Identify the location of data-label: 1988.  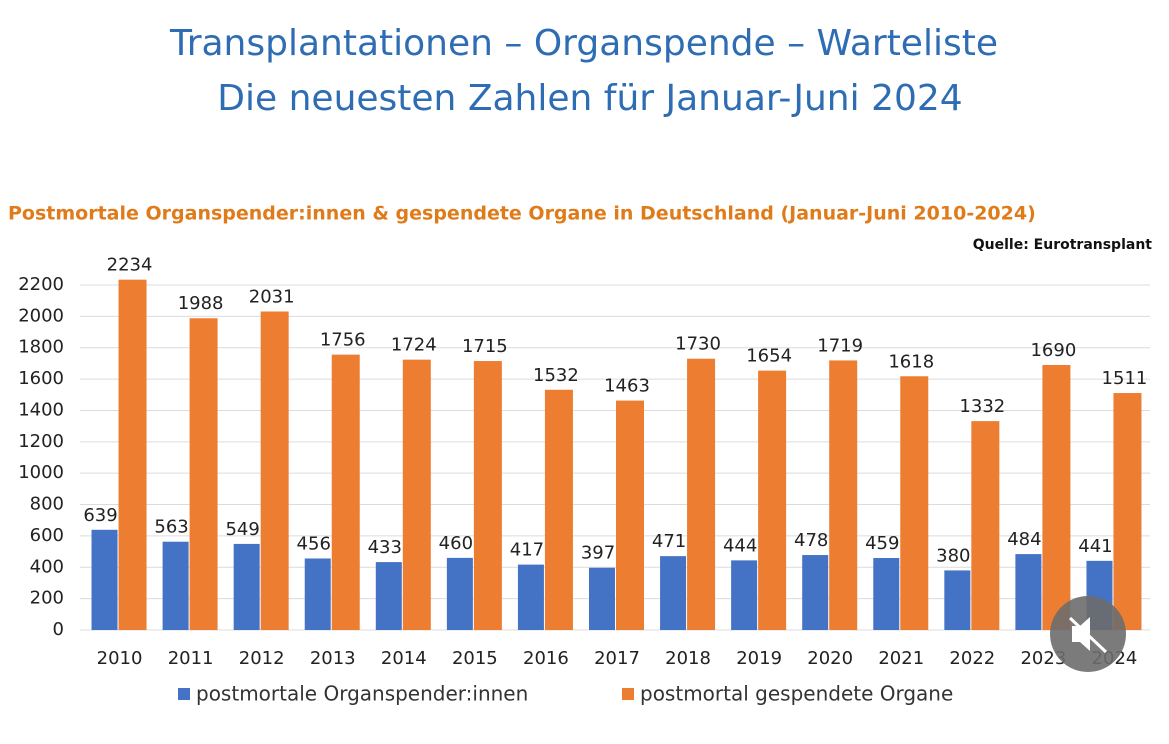
(201, 303).